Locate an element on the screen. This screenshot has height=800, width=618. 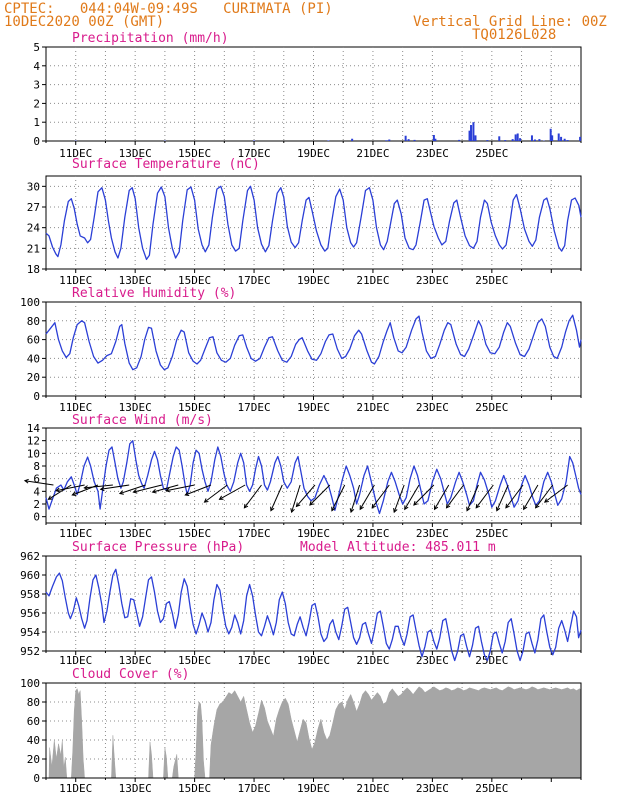
y-tick-label: 6 is located at coordinates (36, 479).